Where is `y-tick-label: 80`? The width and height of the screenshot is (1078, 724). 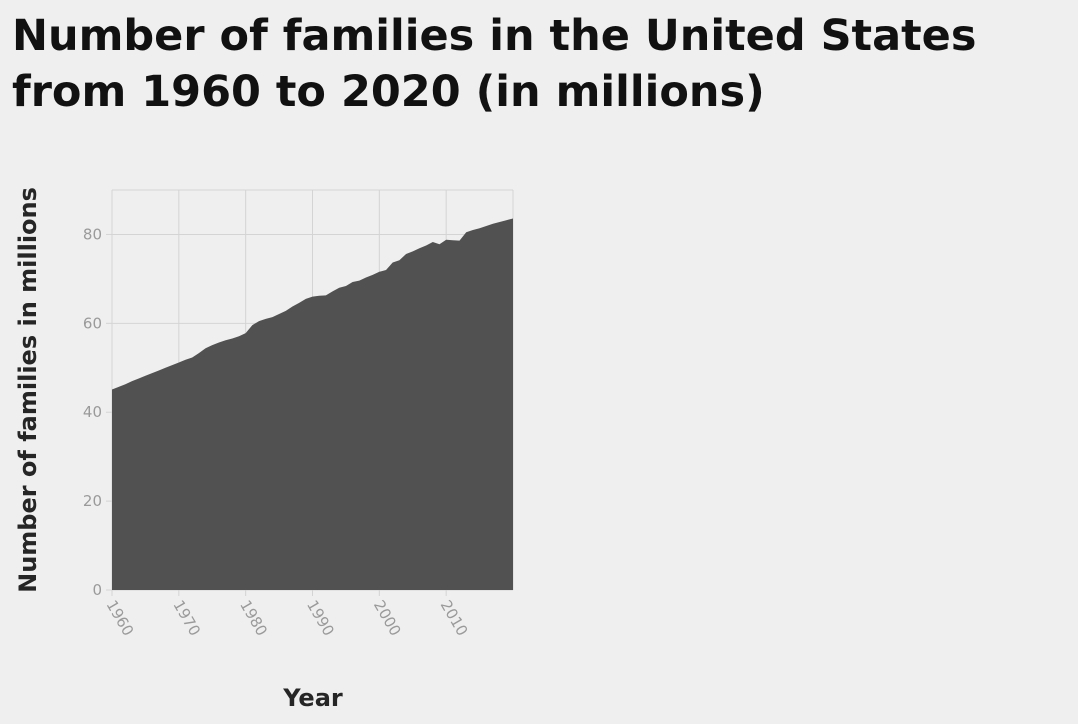 y-tick-label: 80 is located at coordinates (92, 234).